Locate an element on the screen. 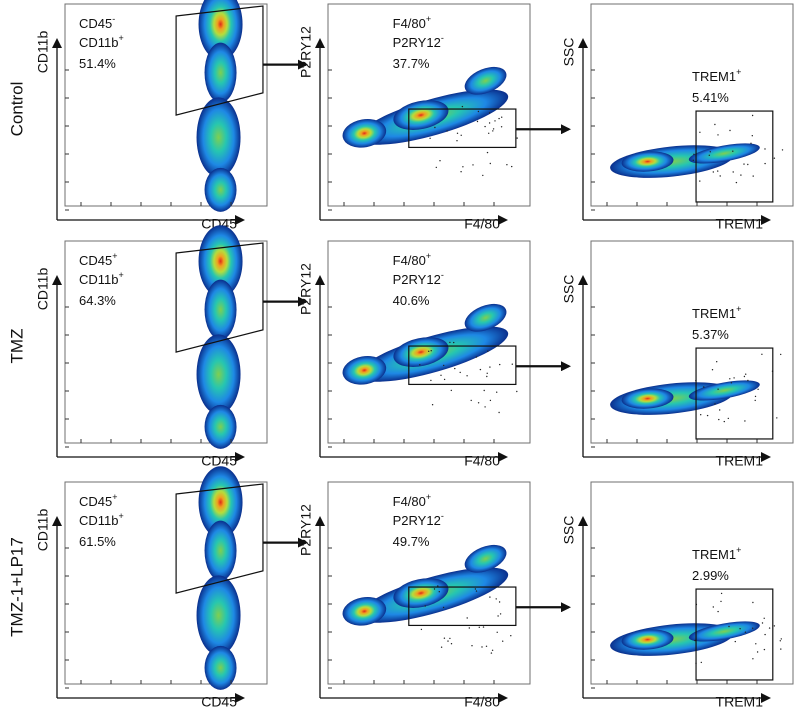 The image size is (801, 728). x-axis-label: F4/80 is located at coordinates (482, 702).